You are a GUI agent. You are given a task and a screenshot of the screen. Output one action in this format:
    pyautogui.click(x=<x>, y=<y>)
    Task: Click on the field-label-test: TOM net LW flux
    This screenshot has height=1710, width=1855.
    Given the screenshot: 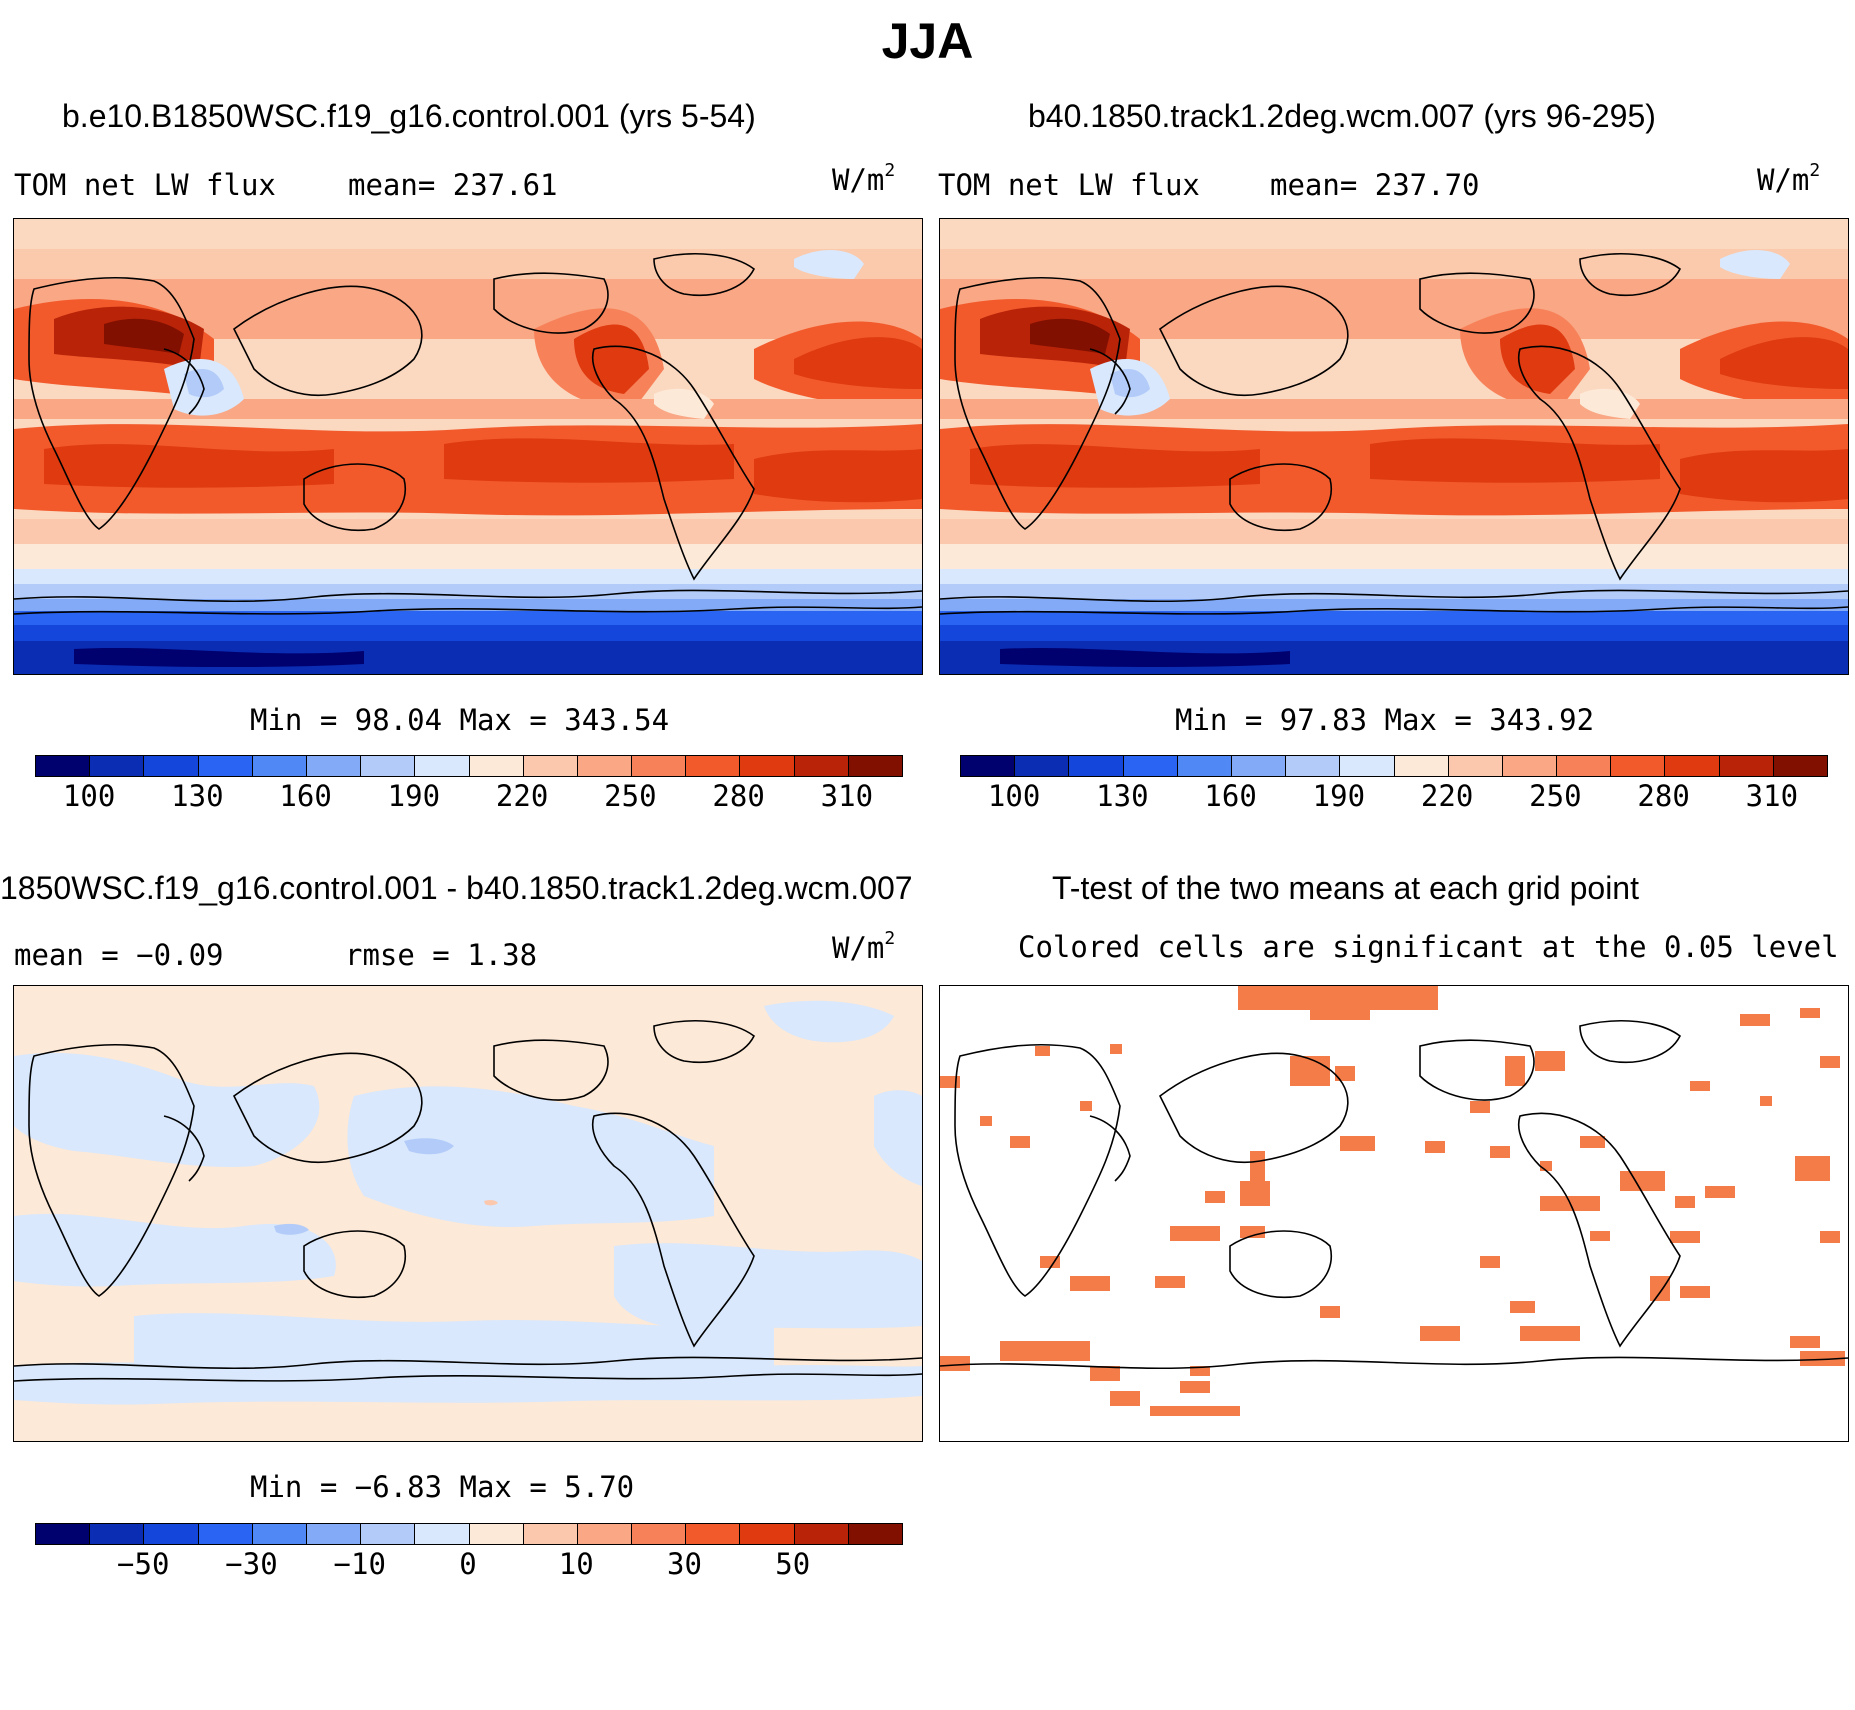 What is the action you would take?
    pyautogui.click(x=1069, y=185)
    